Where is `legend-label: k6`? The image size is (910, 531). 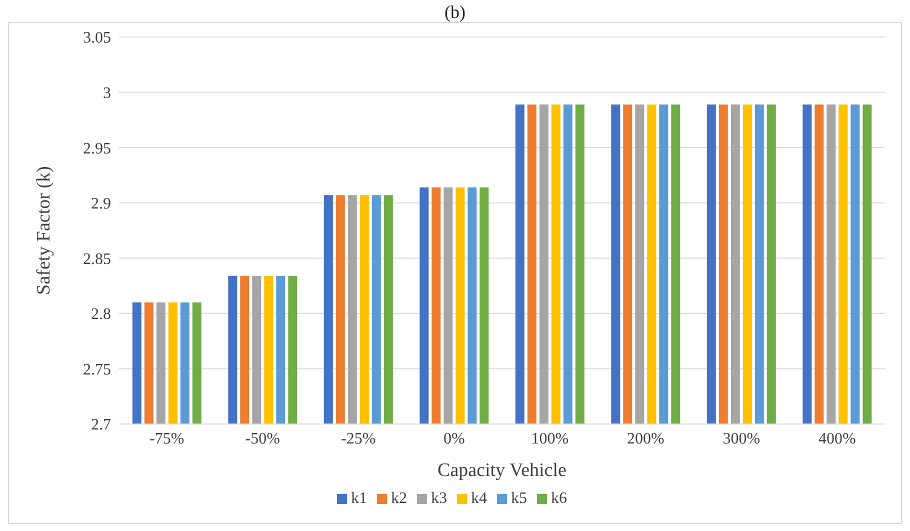 legend-label: k6 is located at coordinates (559, 498).